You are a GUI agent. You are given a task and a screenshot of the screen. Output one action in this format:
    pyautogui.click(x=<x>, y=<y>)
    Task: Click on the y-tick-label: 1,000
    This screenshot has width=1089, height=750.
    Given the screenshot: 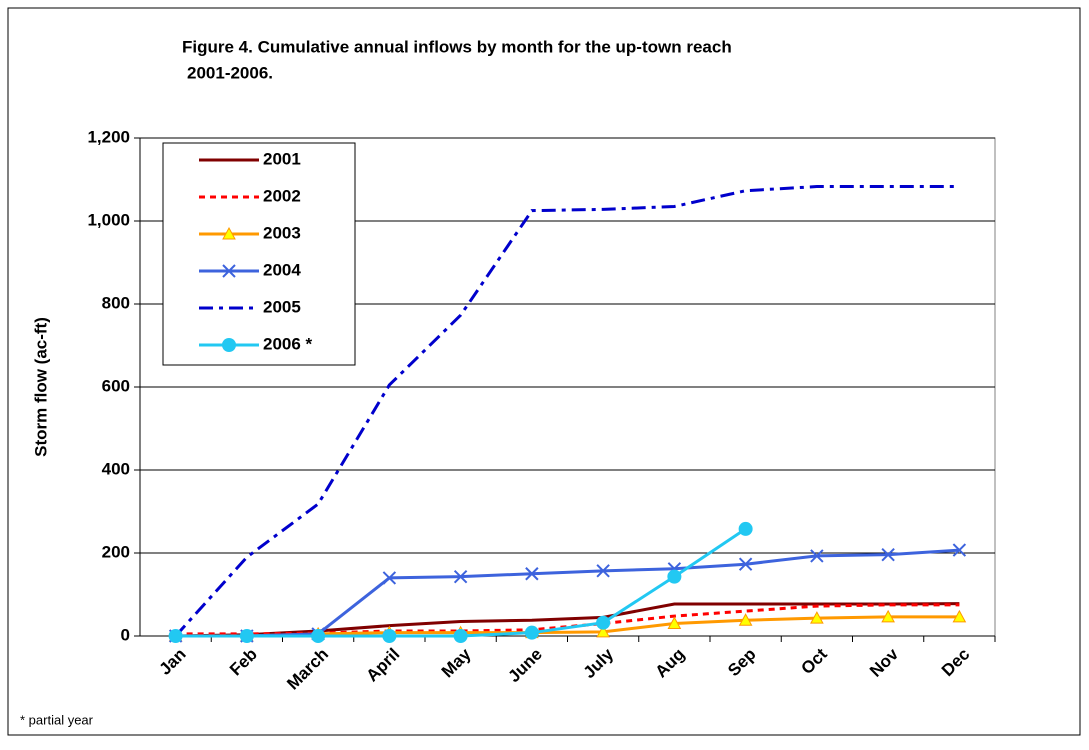 What is the action you would take?
    pyautogui.click(x=108, y=219)
    